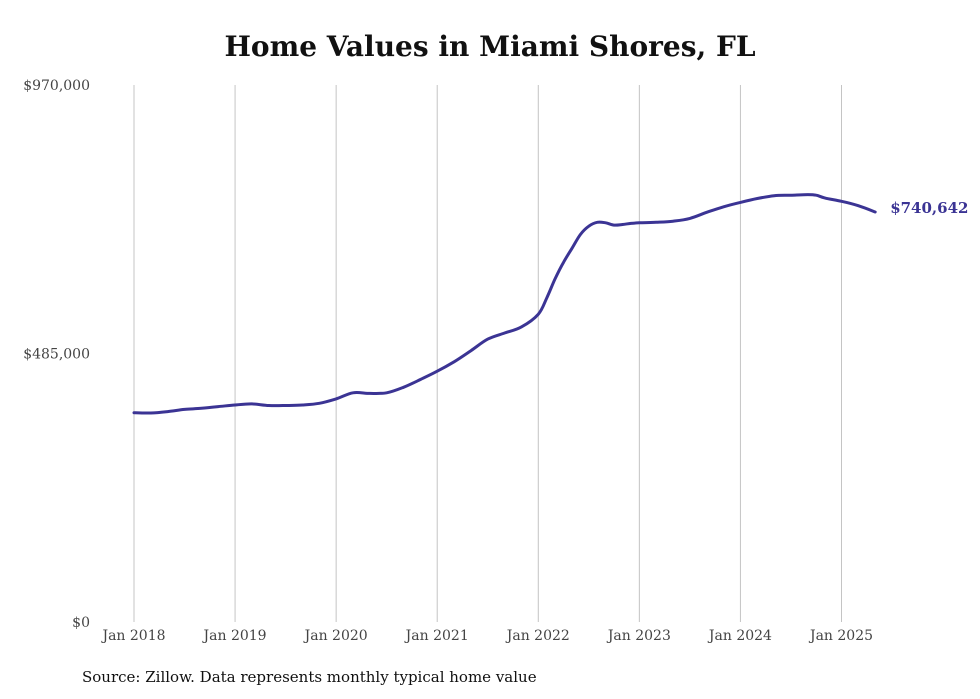  Describe the element at coordinates (56, 355) in the screenshot. I see `y-tick-label: $485,000` at that location.